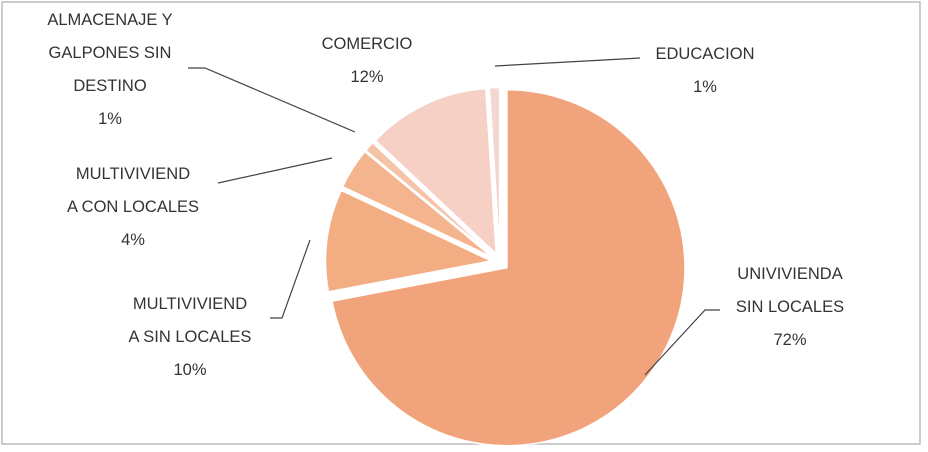  What do you see at coordinates (790, 290) in the screenshot?
I see `category-label: UNIVIVIENDA SIN LOCALES` at bounding box center [790, 290].